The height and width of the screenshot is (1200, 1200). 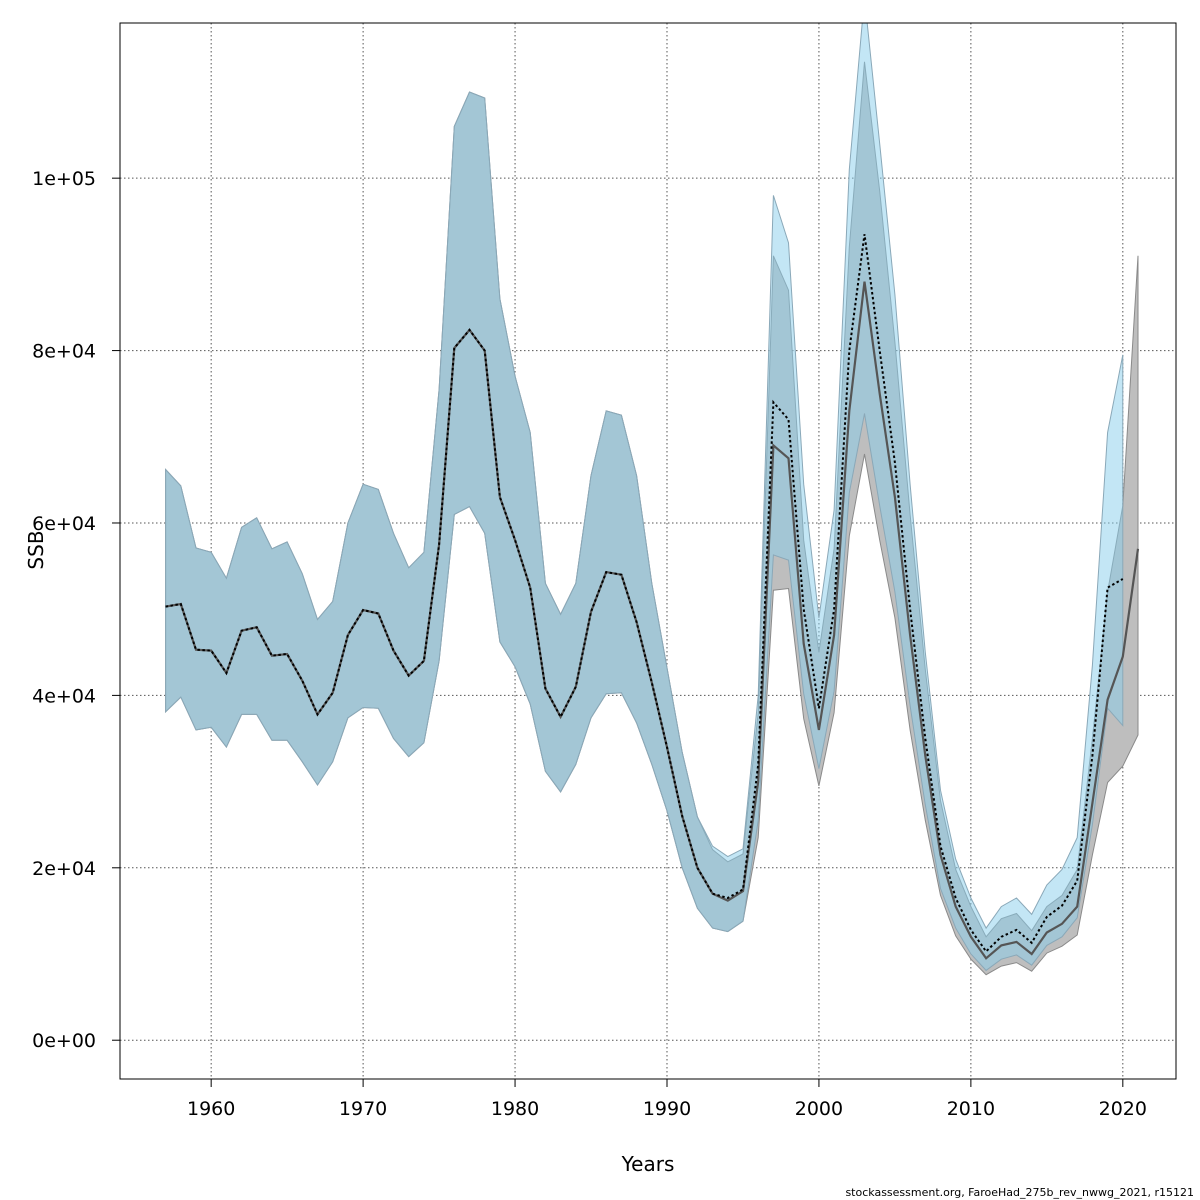 What do you see at coordinates (64, 1041) in the screenshot?
I see `y-tick-label: 0e+00` at bounding box center [64, 1041].